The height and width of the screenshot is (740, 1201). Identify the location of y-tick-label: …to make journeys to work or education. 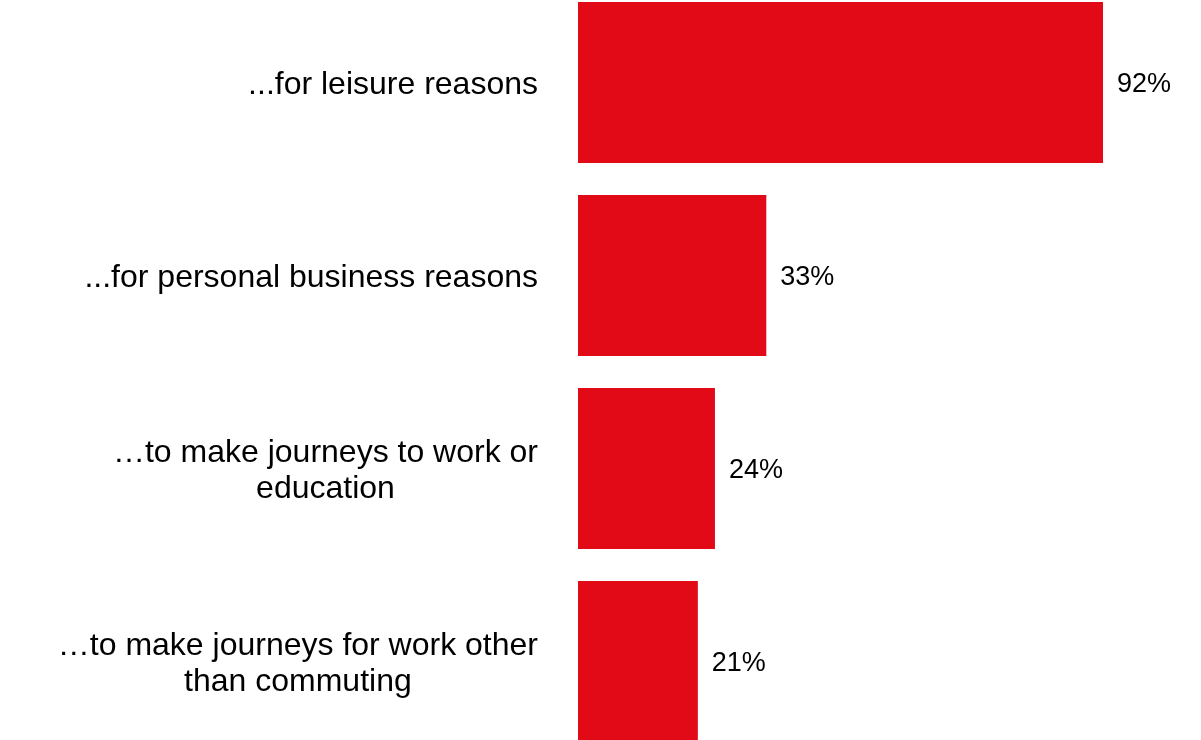
(325, 468).